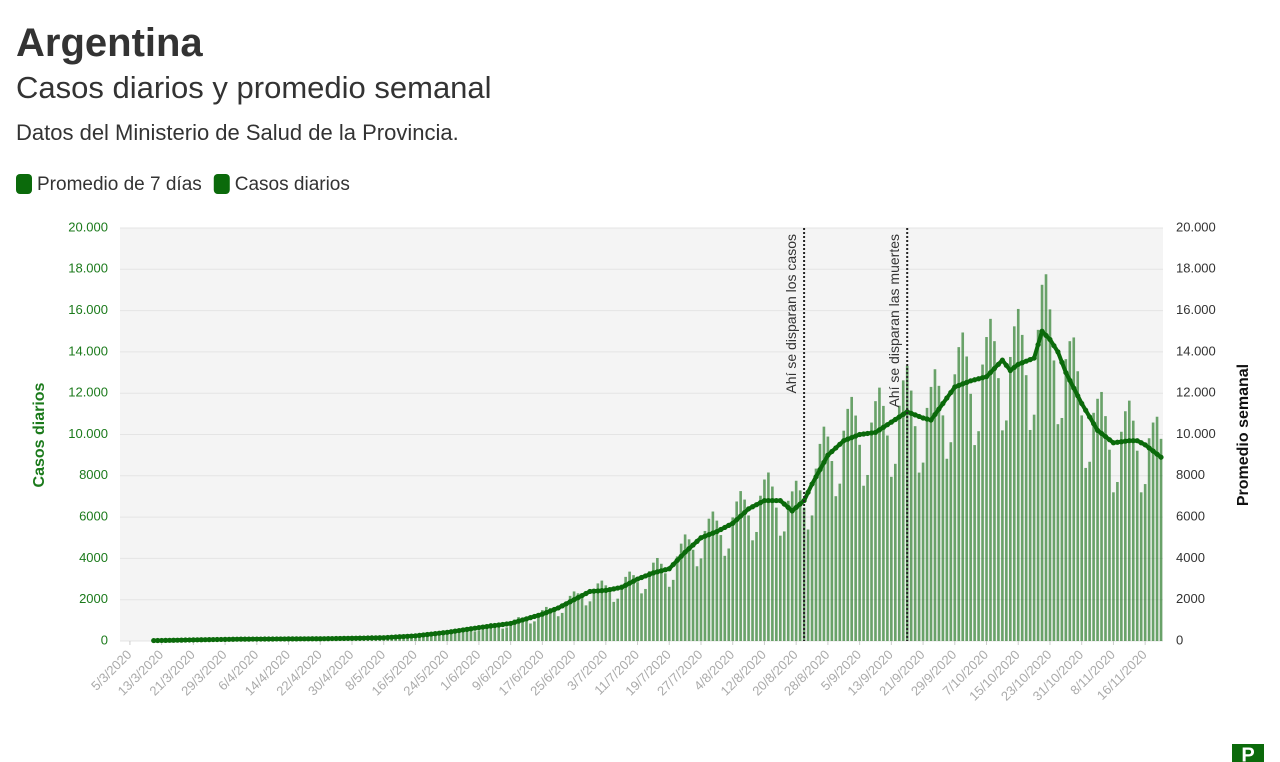 This screenshot has height=762, width=1280. Describe the element at coordinates (1179, 639) in the screenshot. I see `y2-tick-label: 0` at that location.